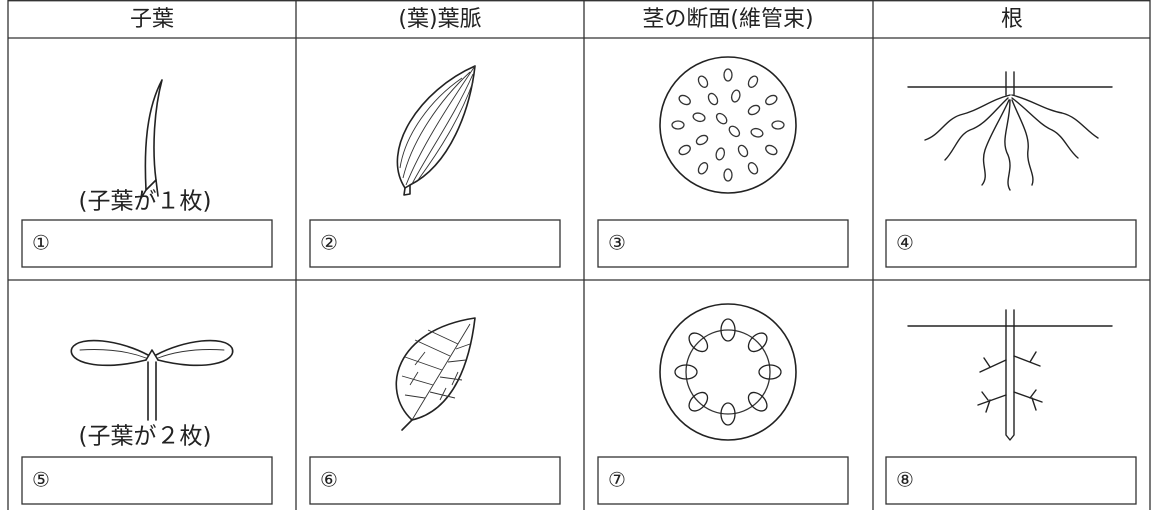  I want to click on header: 子葉, so click(152, 19).